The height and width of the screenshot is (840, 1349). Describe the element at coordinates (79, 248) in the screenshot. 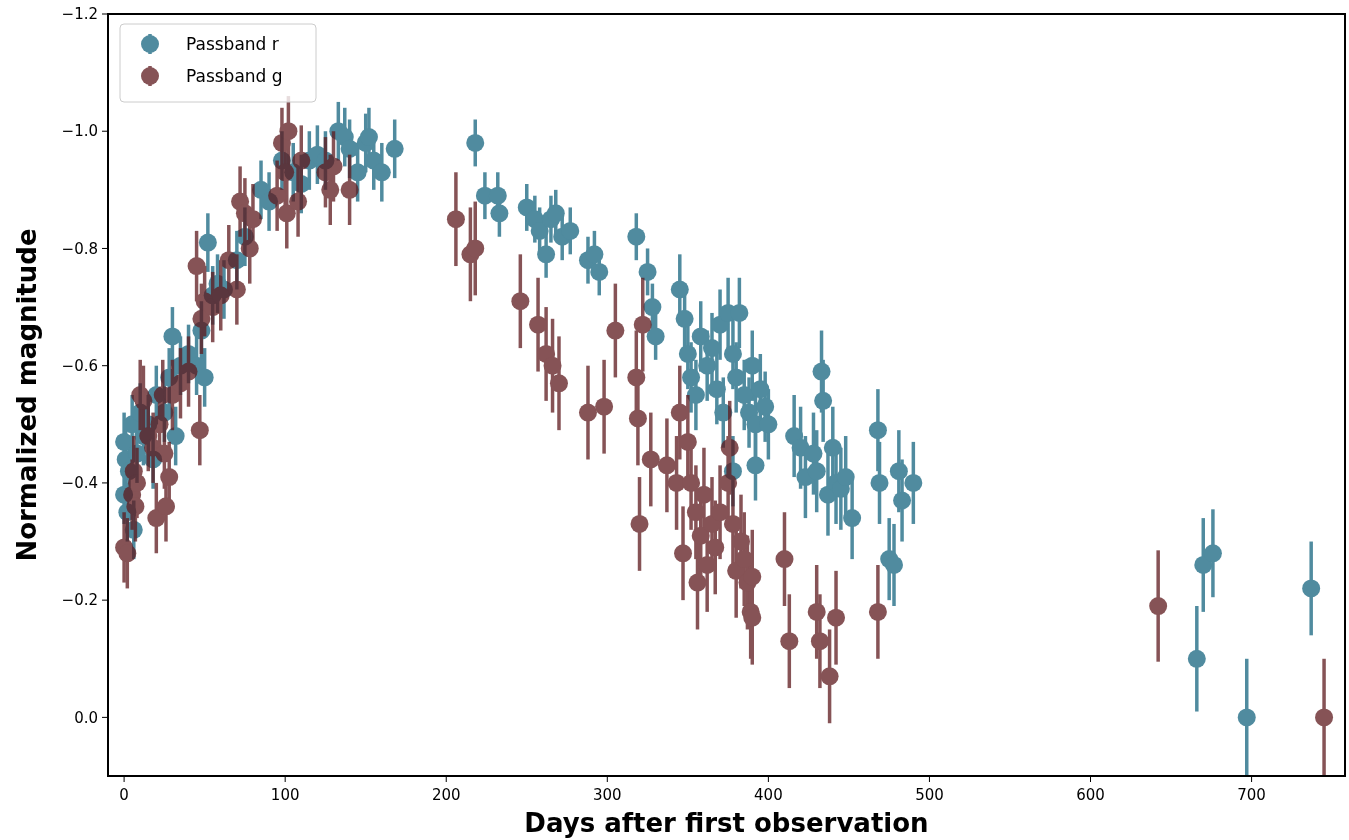

I see `y-tick-label: −0.8` at that location.